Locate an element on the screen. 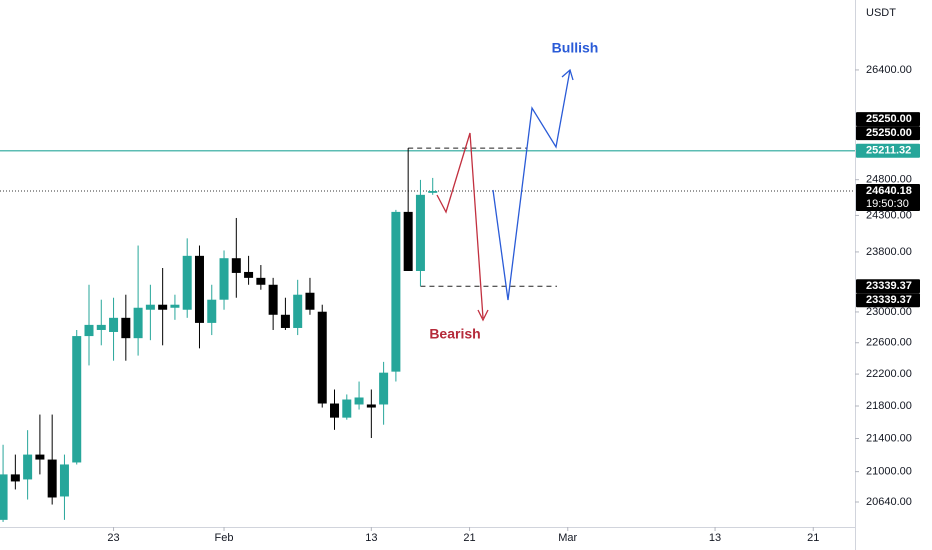  price-label: 24640.18 is located at coordinates (889, 191).